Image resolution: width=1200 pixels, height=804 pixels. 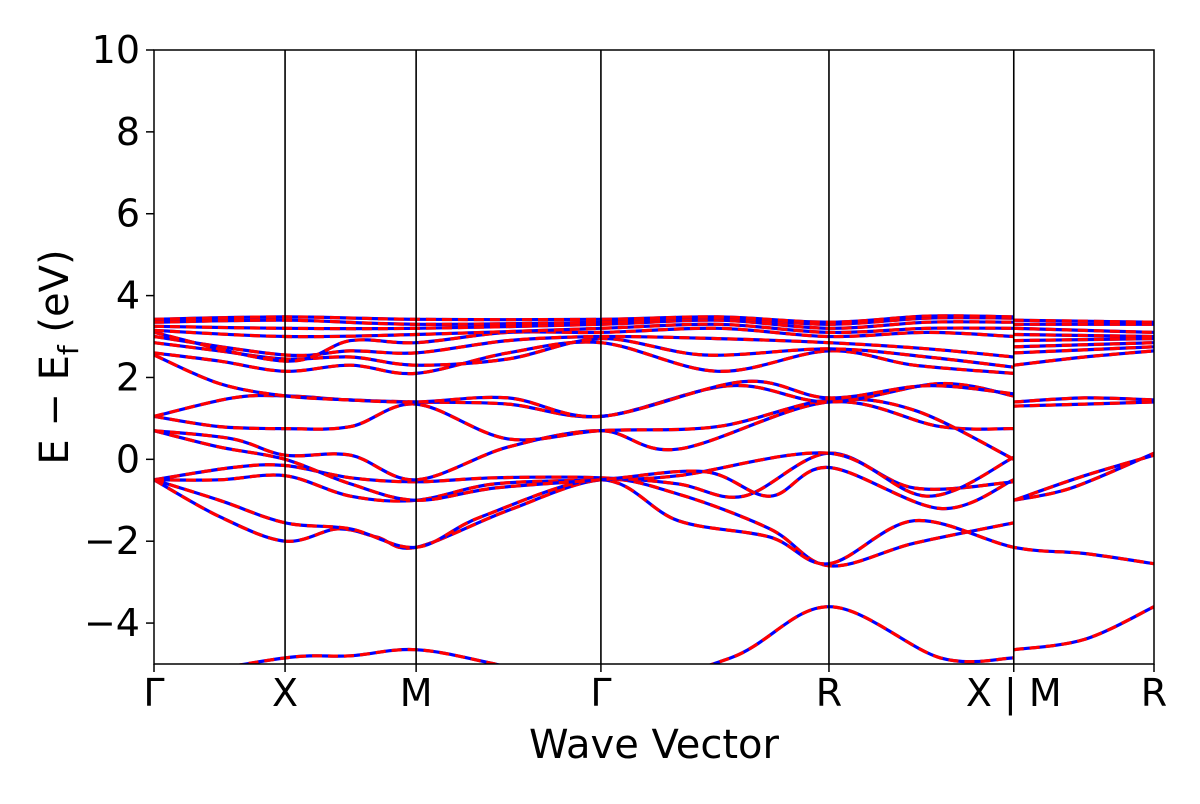 I want to click on band-8-segment-1-spin-down, so click(x=1083, y=404).